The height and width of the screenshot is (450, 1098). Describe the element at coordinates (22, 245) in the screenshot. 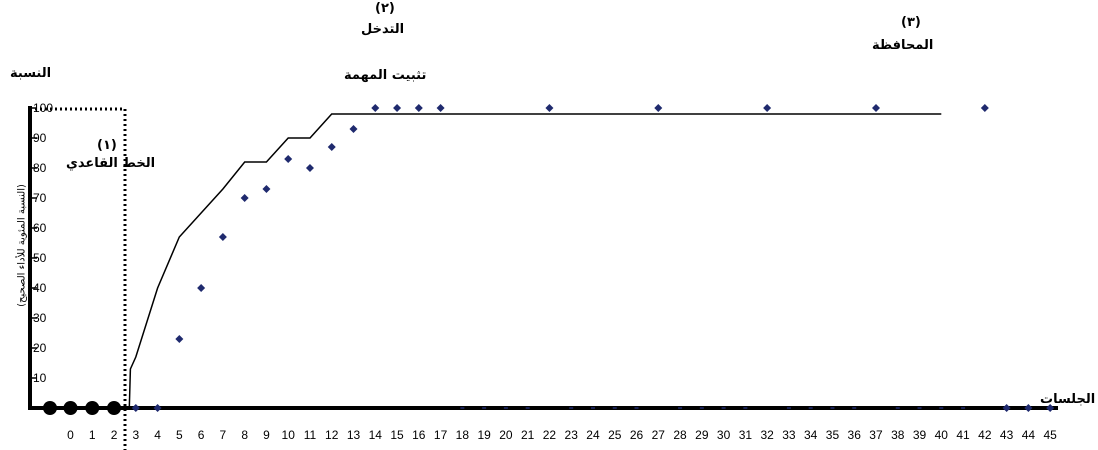

I see `y-axis-title: (النسبة المئوية للأداء الصحيح)` at that location.